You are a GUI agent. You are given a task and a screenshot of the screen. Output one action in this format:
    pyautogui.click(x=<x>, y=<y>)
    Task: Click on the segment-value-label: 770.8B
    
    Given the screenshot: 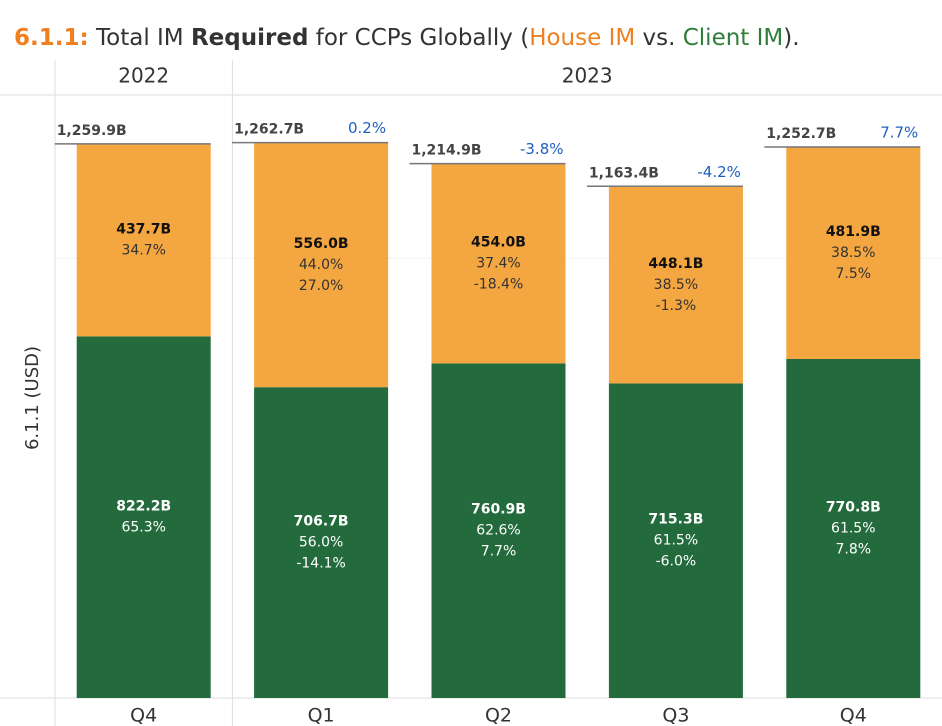 What is the action you would take?
    pyautogui.click(x=853, y=507)
    